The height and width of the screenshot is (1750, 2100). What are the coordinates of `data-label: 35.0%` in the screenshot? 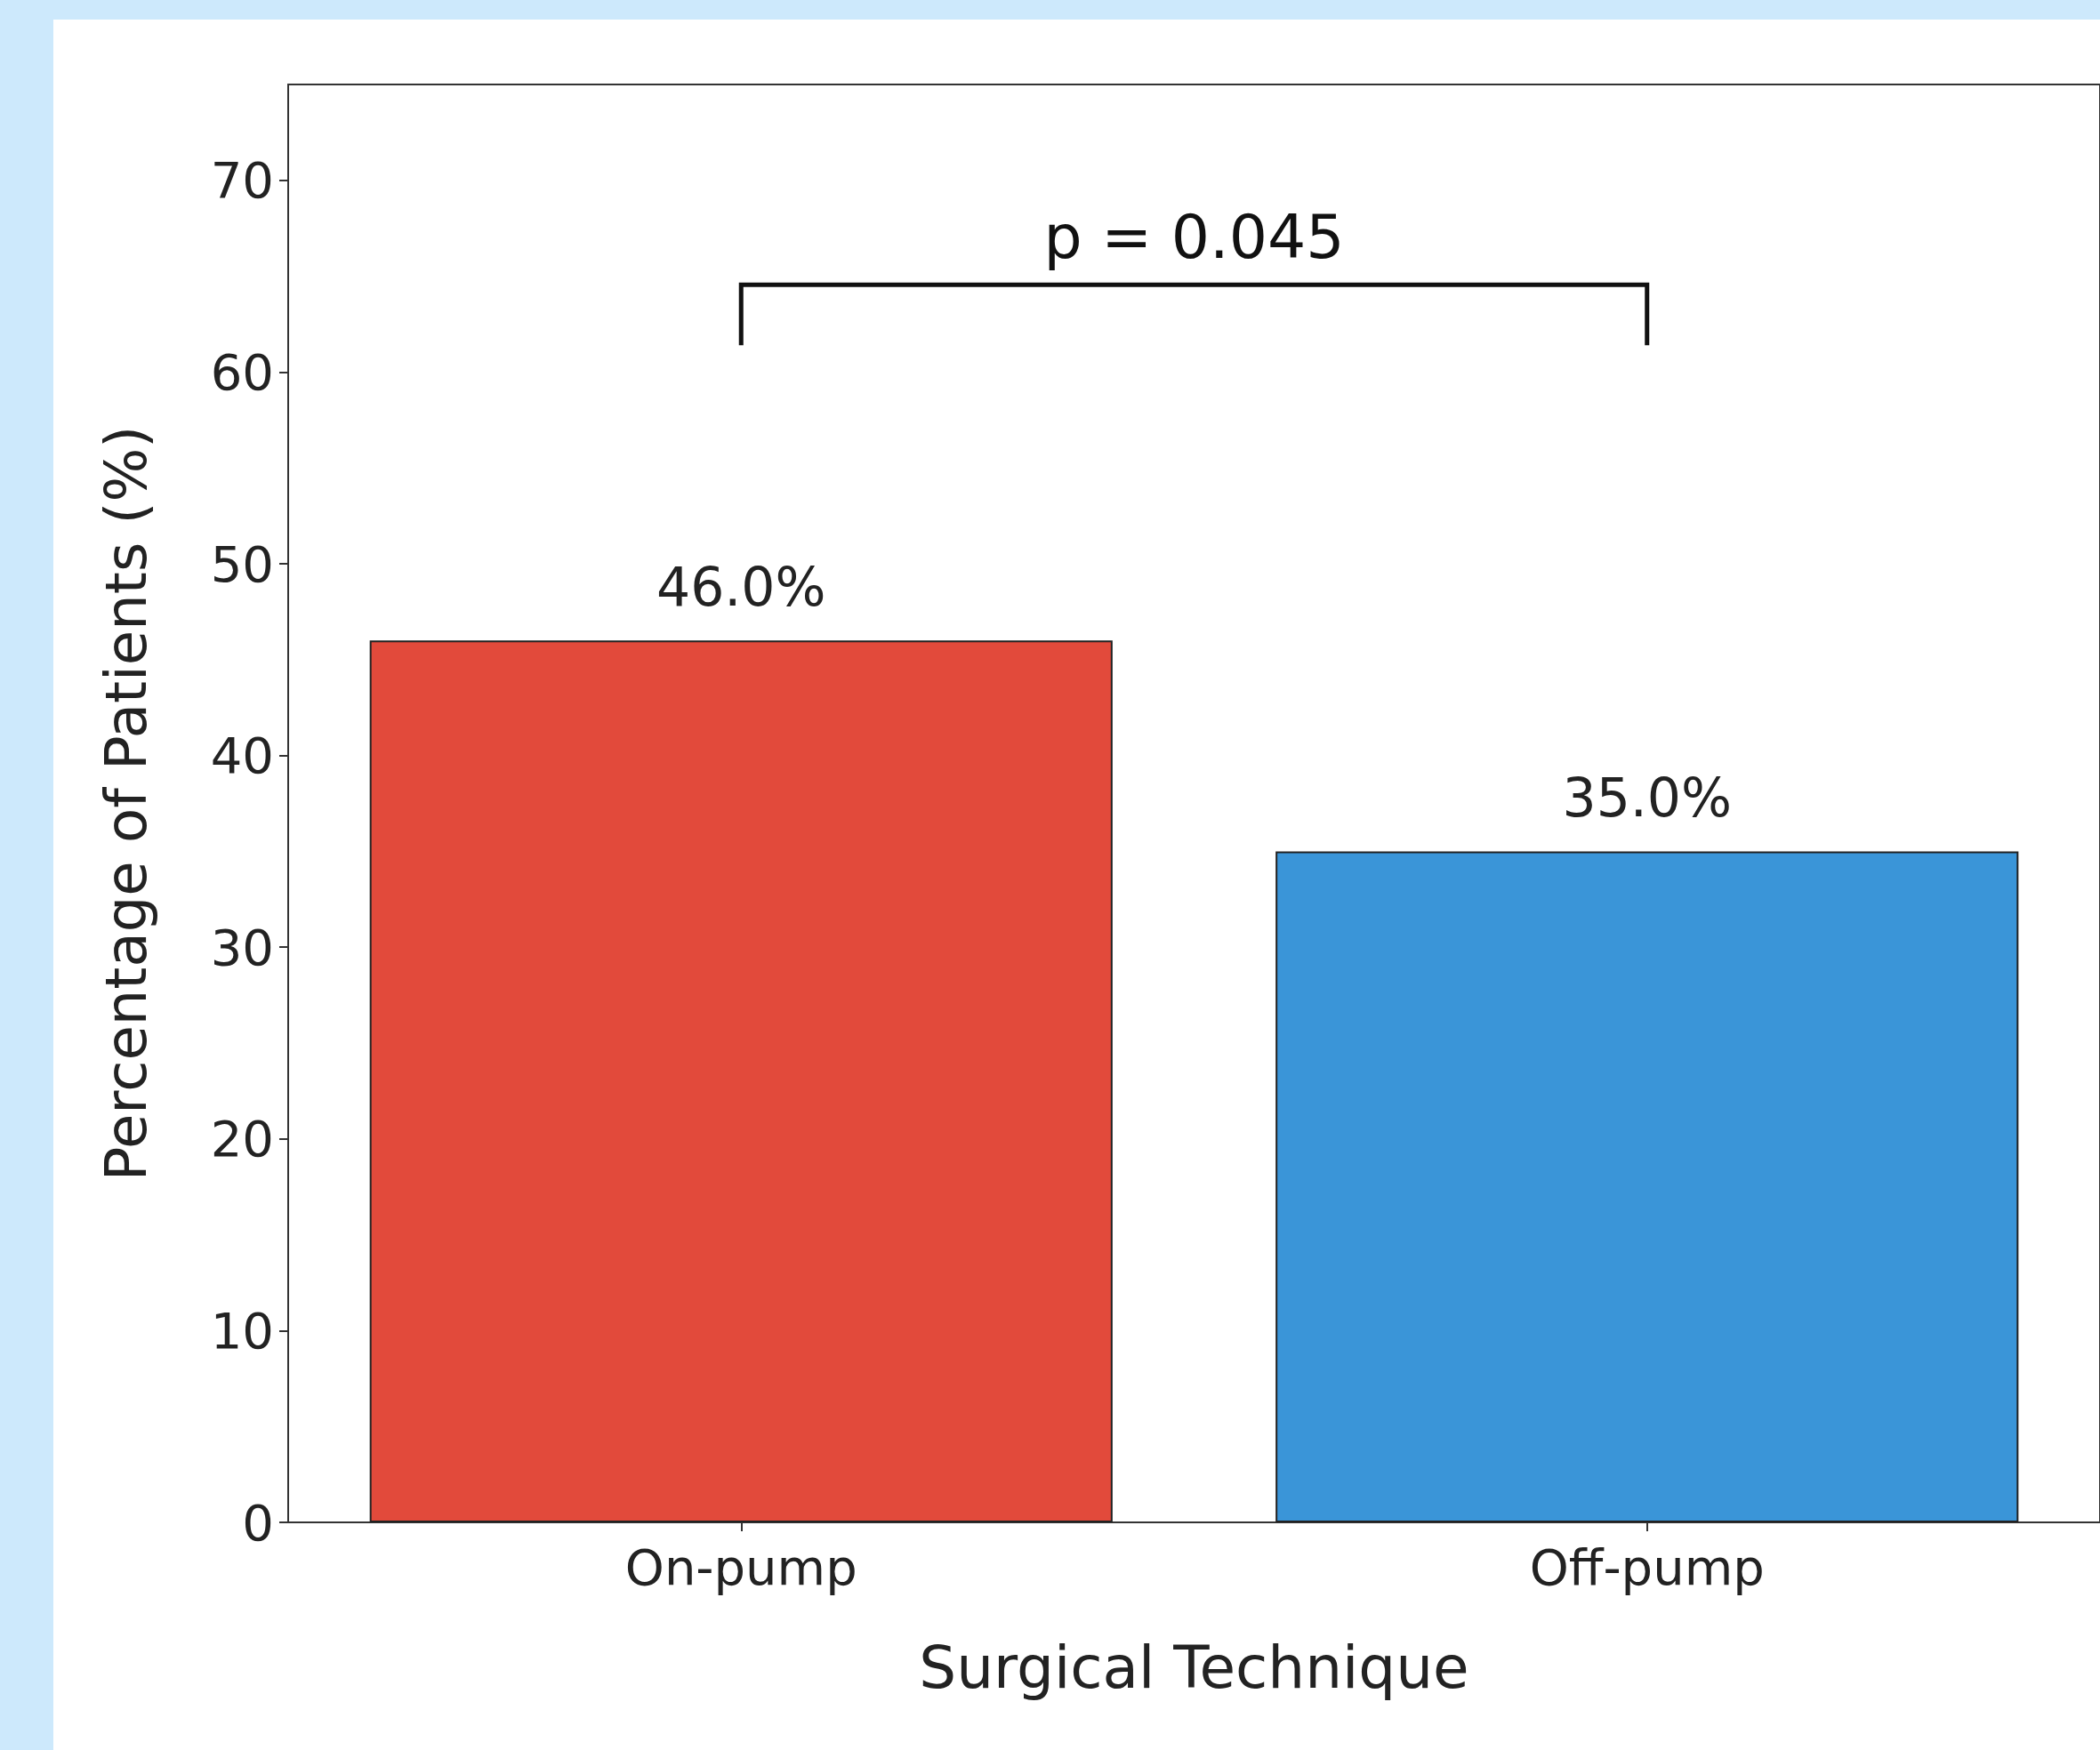 It's located at (1647, 799).